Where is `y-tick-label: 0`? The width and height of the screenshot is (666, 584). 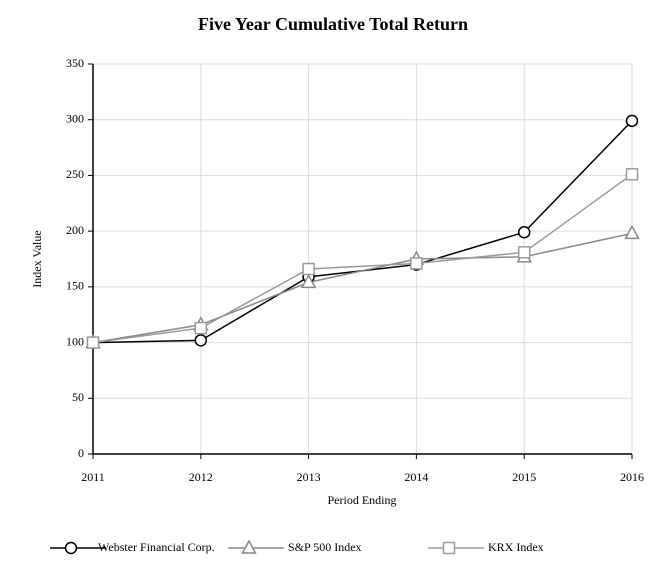
y-tick-label: 0 is located at coordinates (81, 453).